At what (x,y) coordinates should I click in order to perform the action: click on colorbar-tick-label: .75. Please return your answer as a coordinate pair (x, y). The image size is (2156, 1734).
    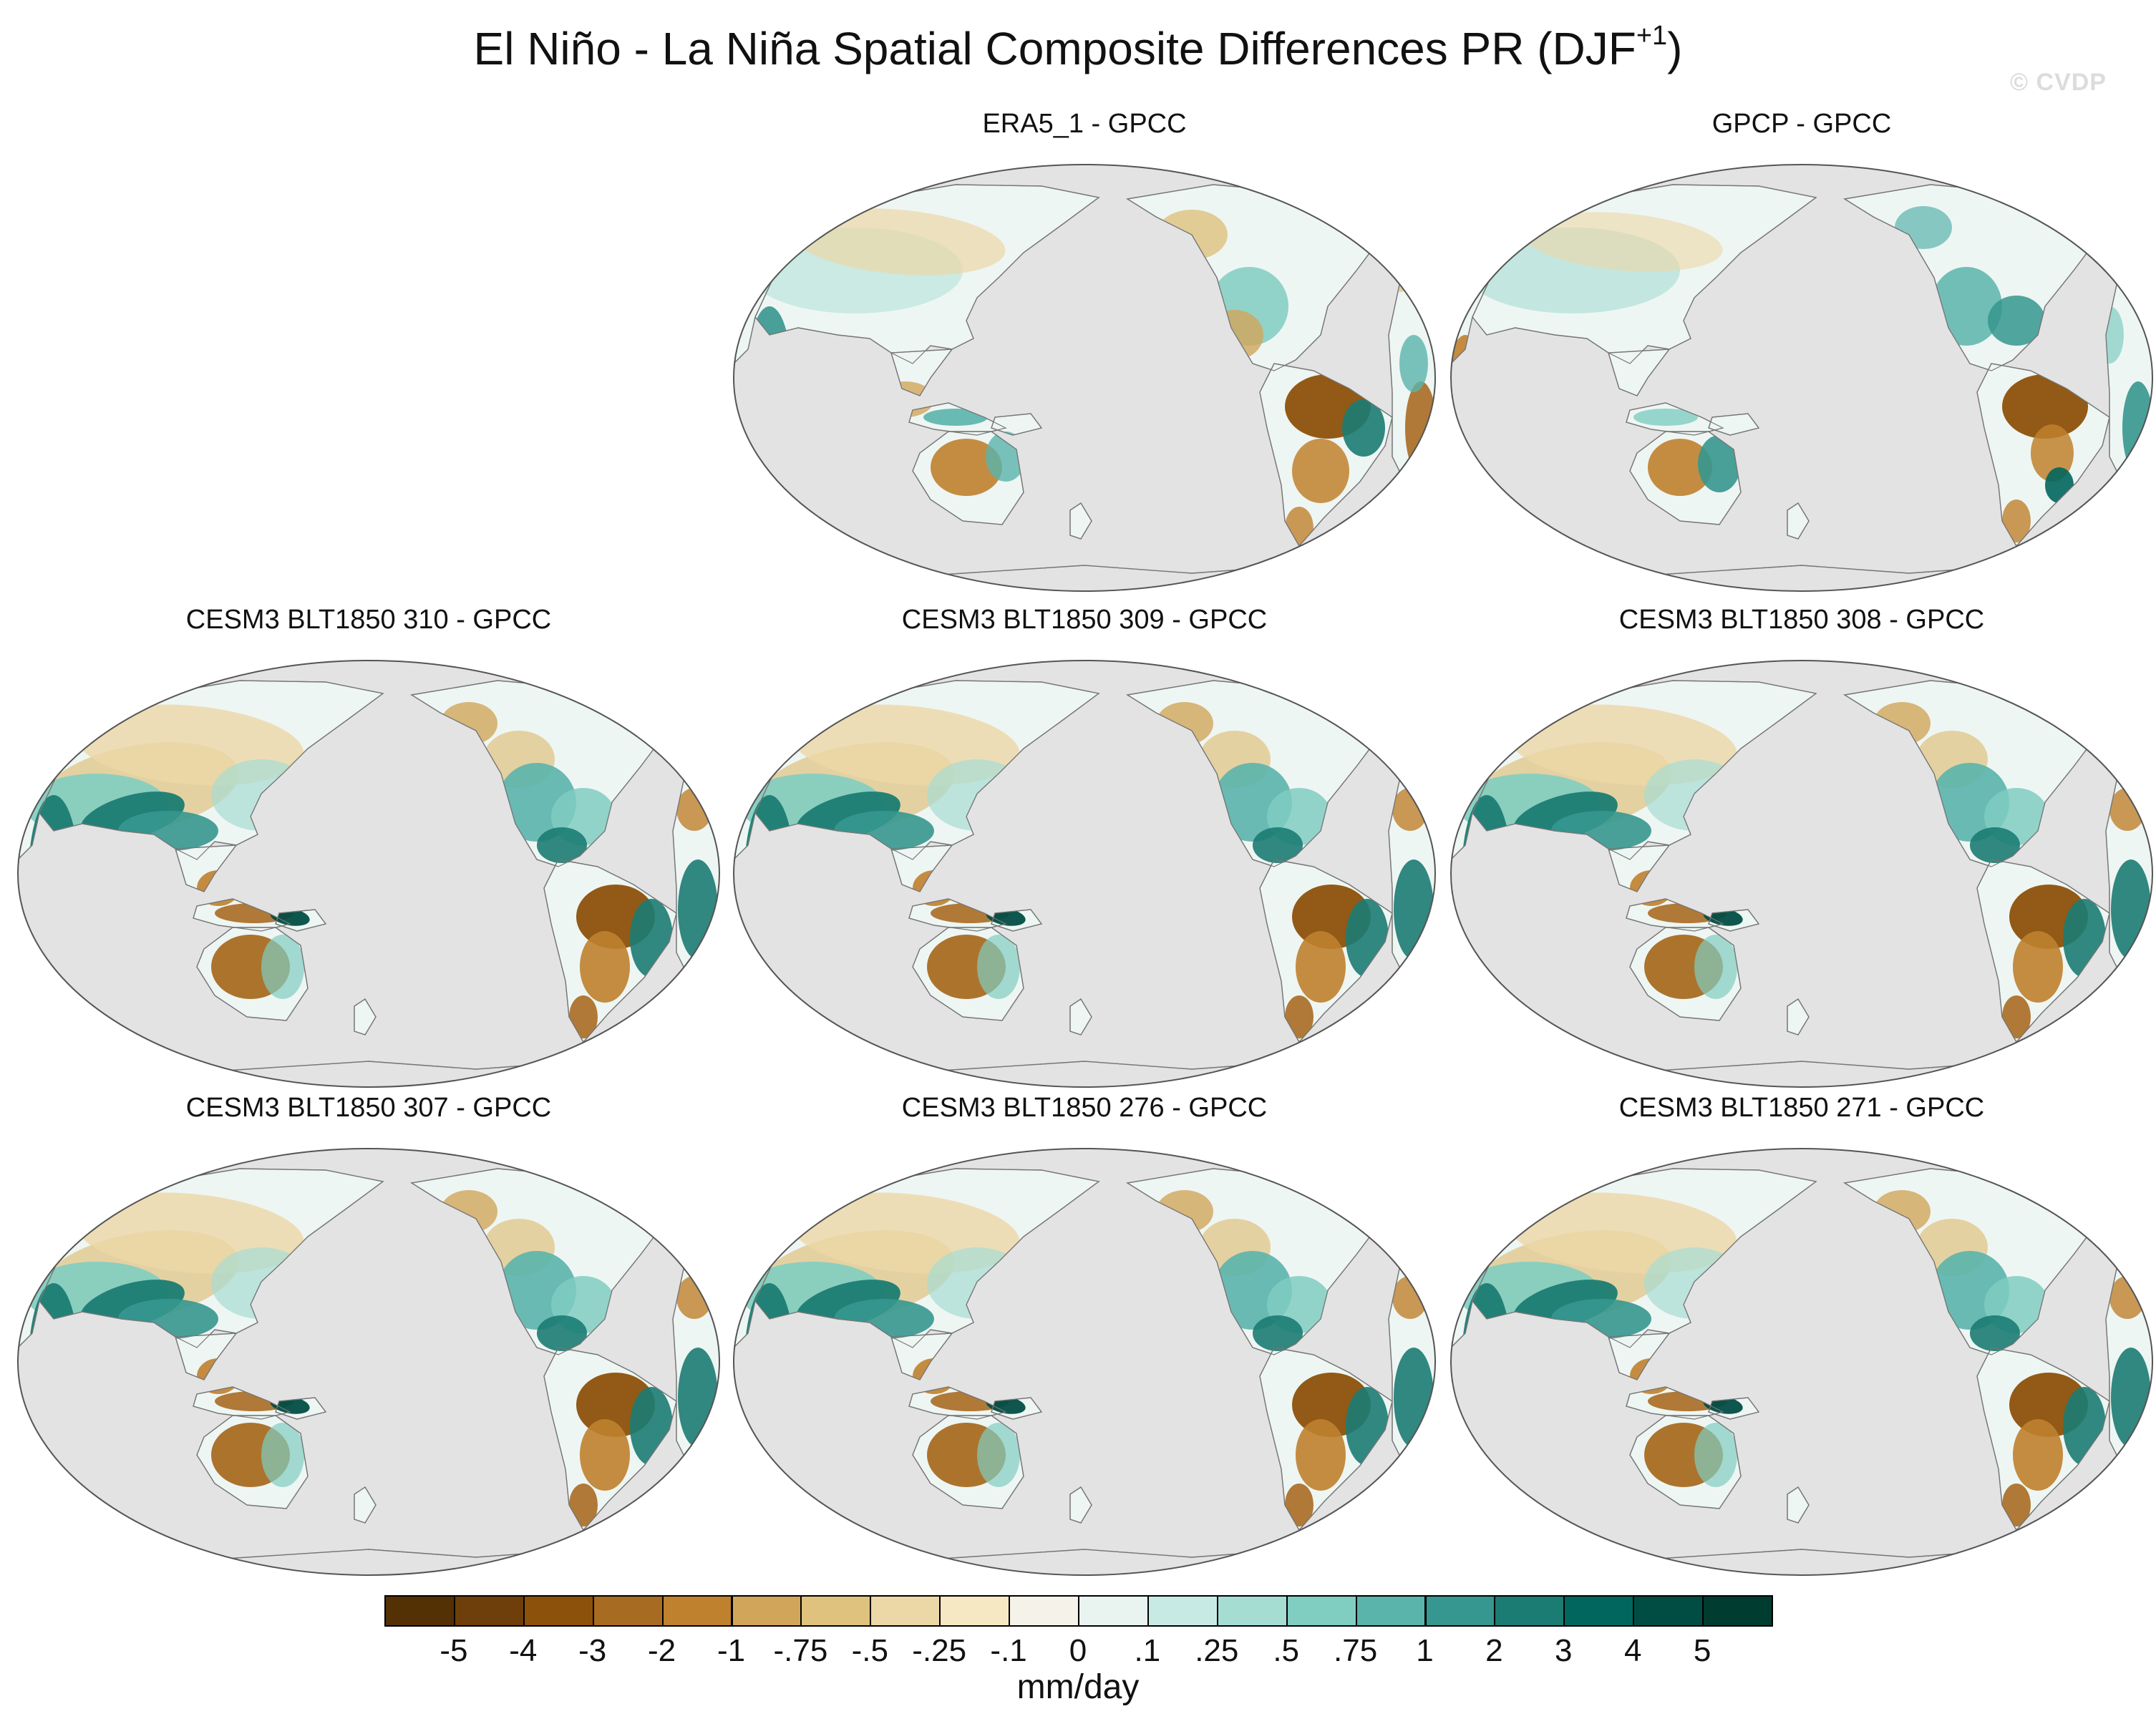
    Looking at the image, I should click on (1356, 1650).